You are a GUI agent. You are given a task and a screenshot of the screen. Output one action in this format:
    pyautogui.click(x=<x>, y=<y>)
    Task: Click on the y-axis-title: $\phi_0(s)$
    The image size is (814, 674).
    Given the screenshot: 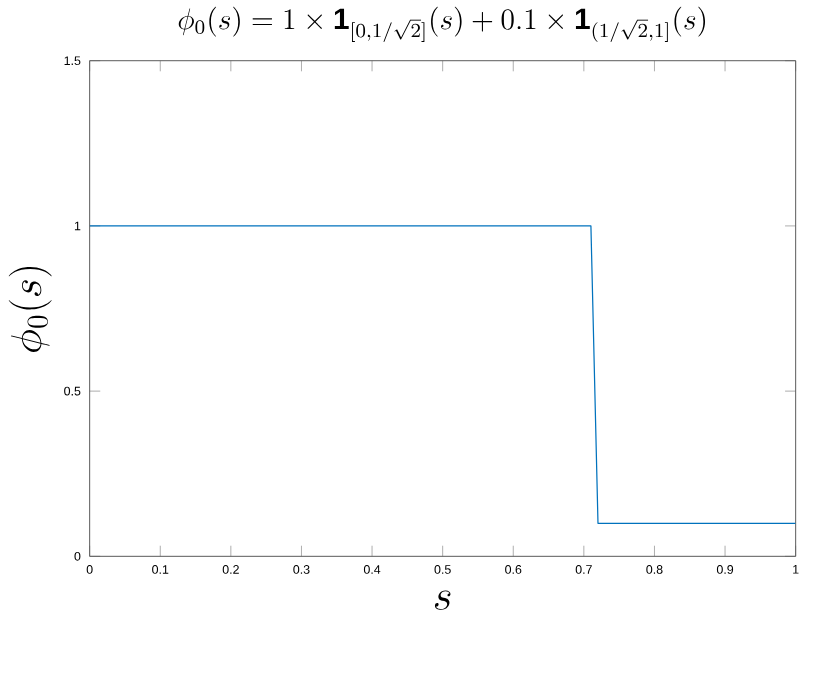 What is the action you would take?
    pyautogui.click(x=30, y=309)
    